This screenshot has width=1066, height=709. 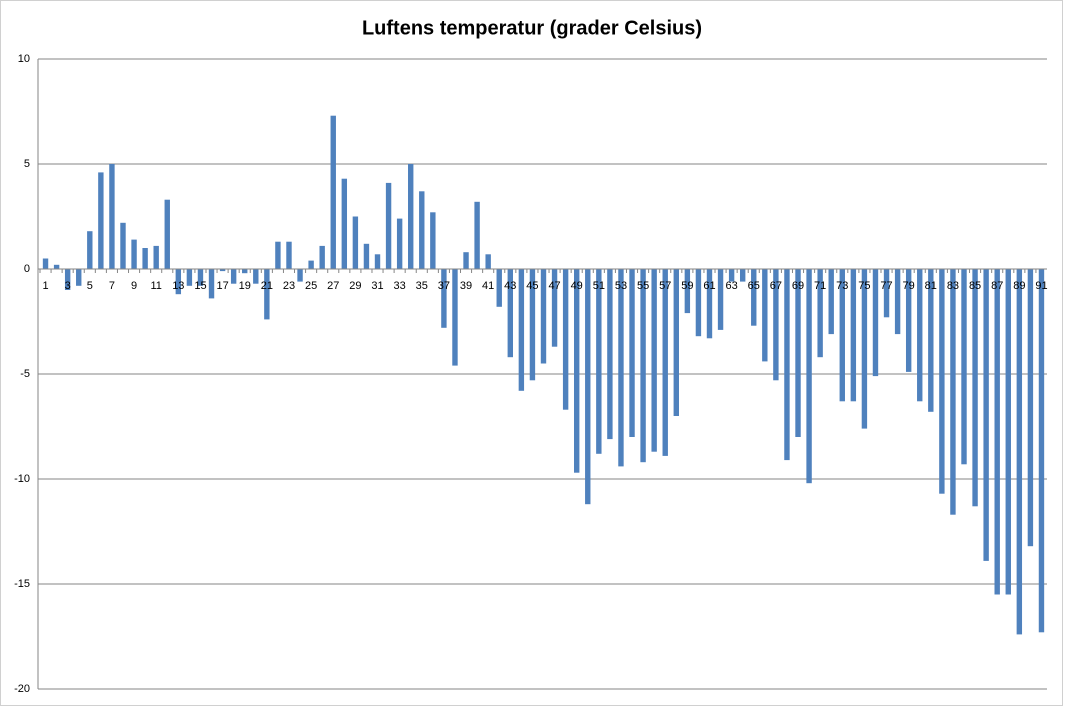 I want to click on x-tick-label: 29, so click(x=355, y=286).